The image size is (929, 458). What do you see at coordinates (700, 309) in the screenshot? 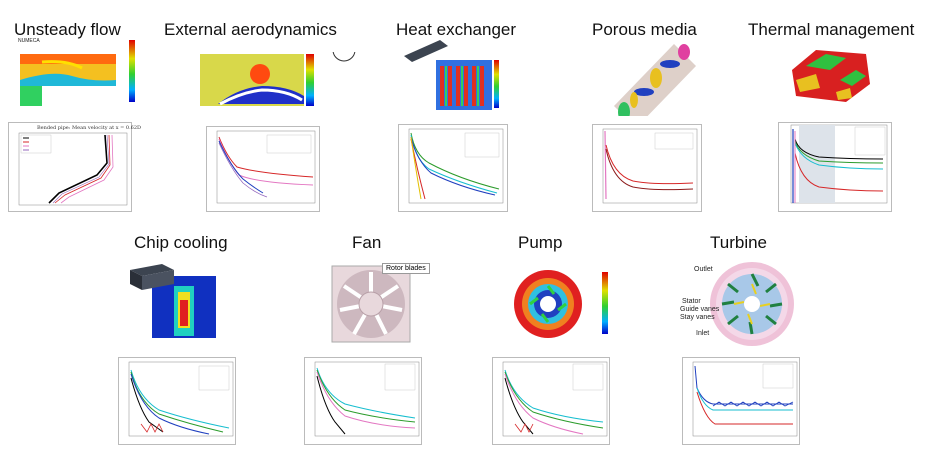
I see `turbine-label-guide-vanes: Guide vanes` at bounding box center [700, 309].